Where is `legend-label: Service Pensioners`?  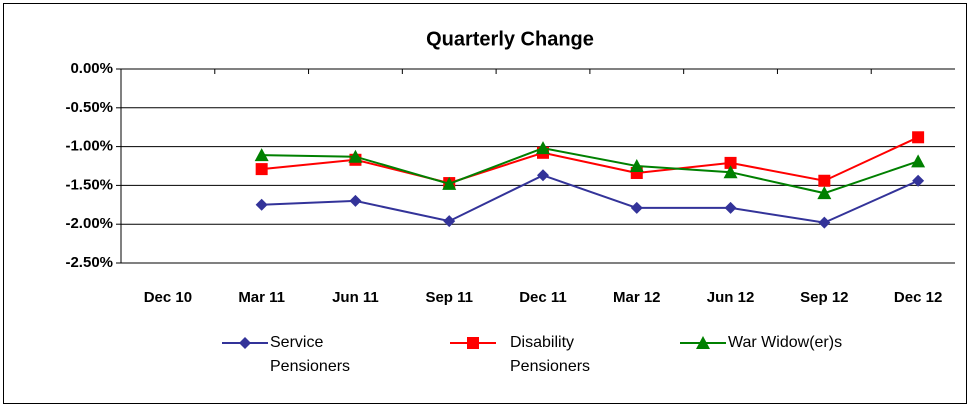 legend-label: Service Pensioners is located at coordinates (310, 354).